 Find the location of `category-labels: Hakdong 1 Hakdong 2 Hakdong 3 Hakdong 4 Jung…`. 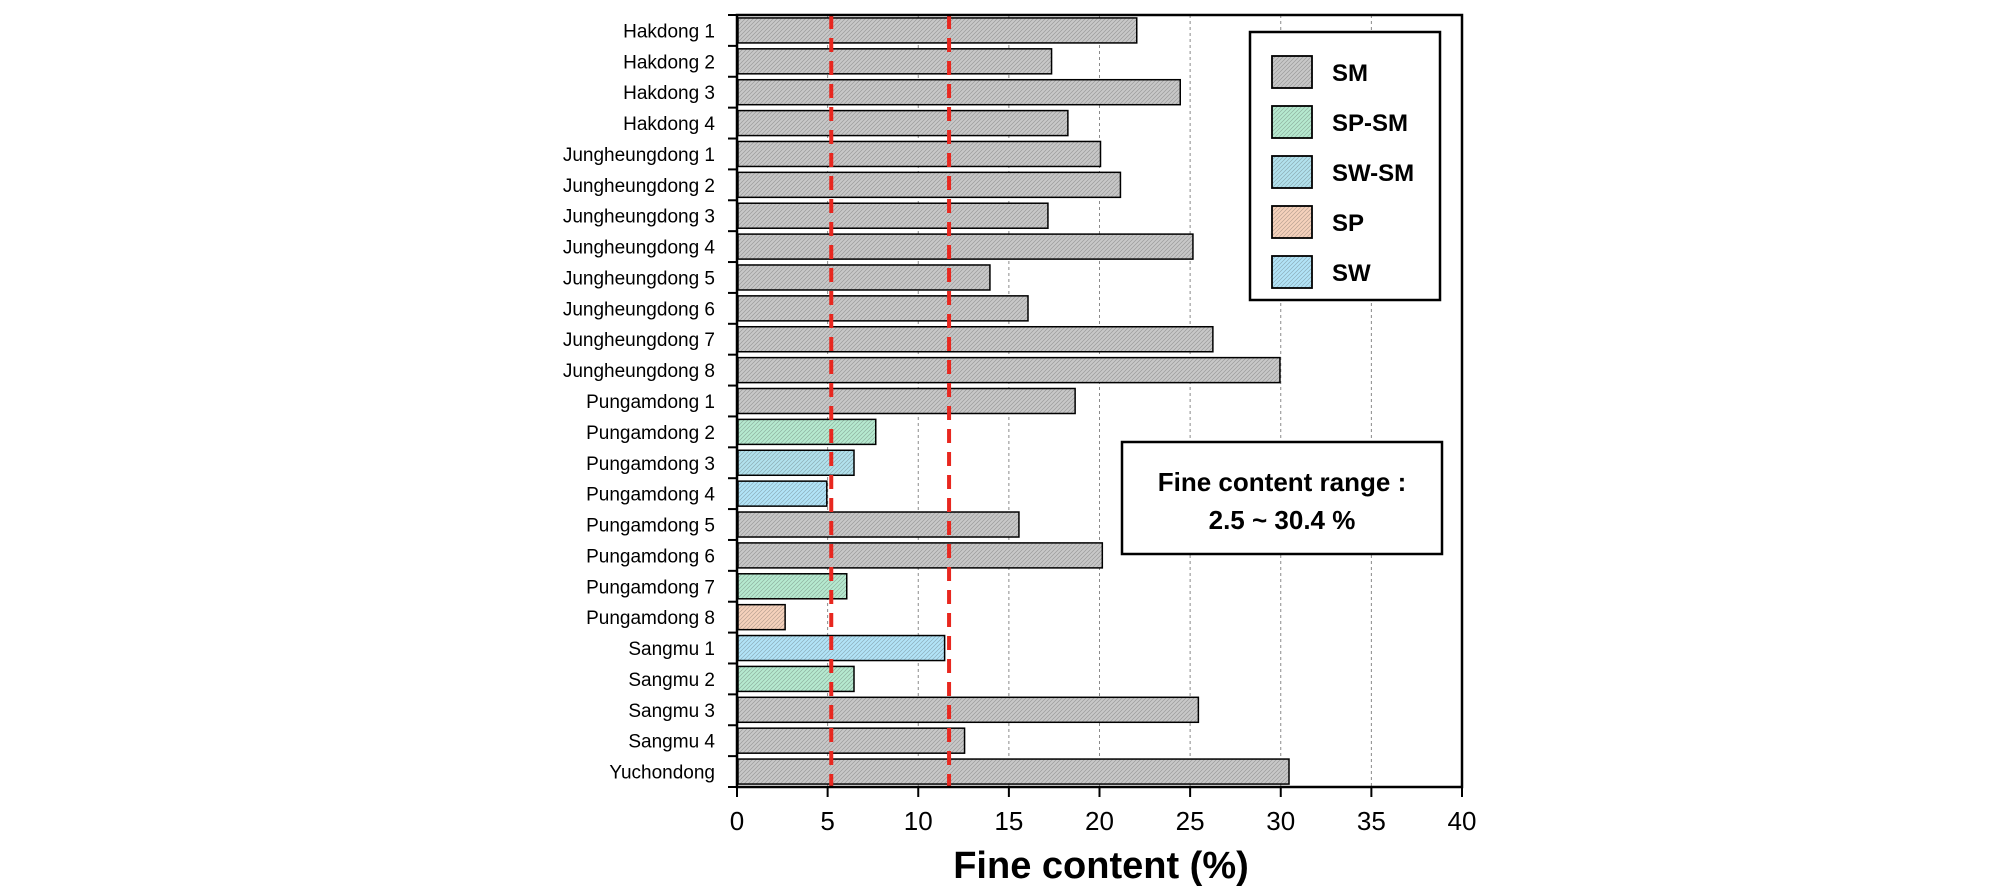

category-labels: Hakdong 1 Hakdong 2 Hakdong 3 Hakdong 4 Jung… is located at coordinates (639, 402).